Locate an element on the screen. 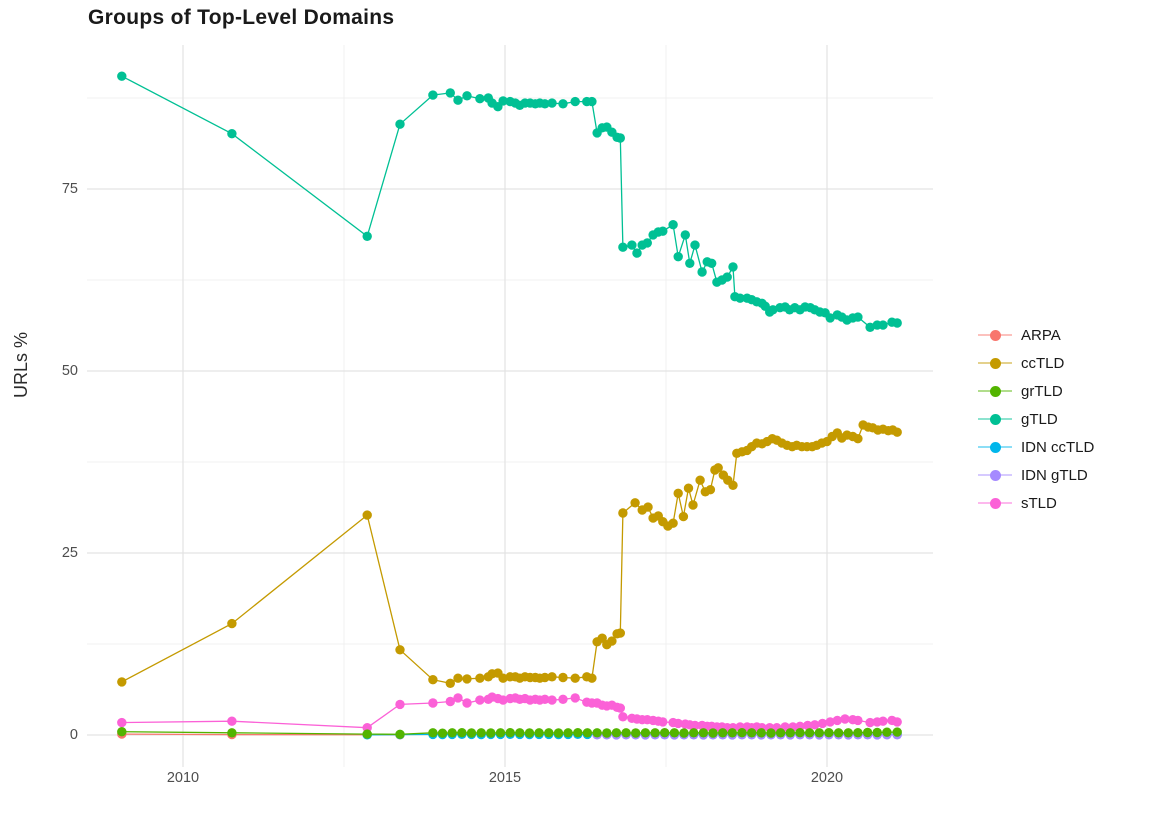  legend-item-grtld: grTLD is located at coordinates (1036, 391).